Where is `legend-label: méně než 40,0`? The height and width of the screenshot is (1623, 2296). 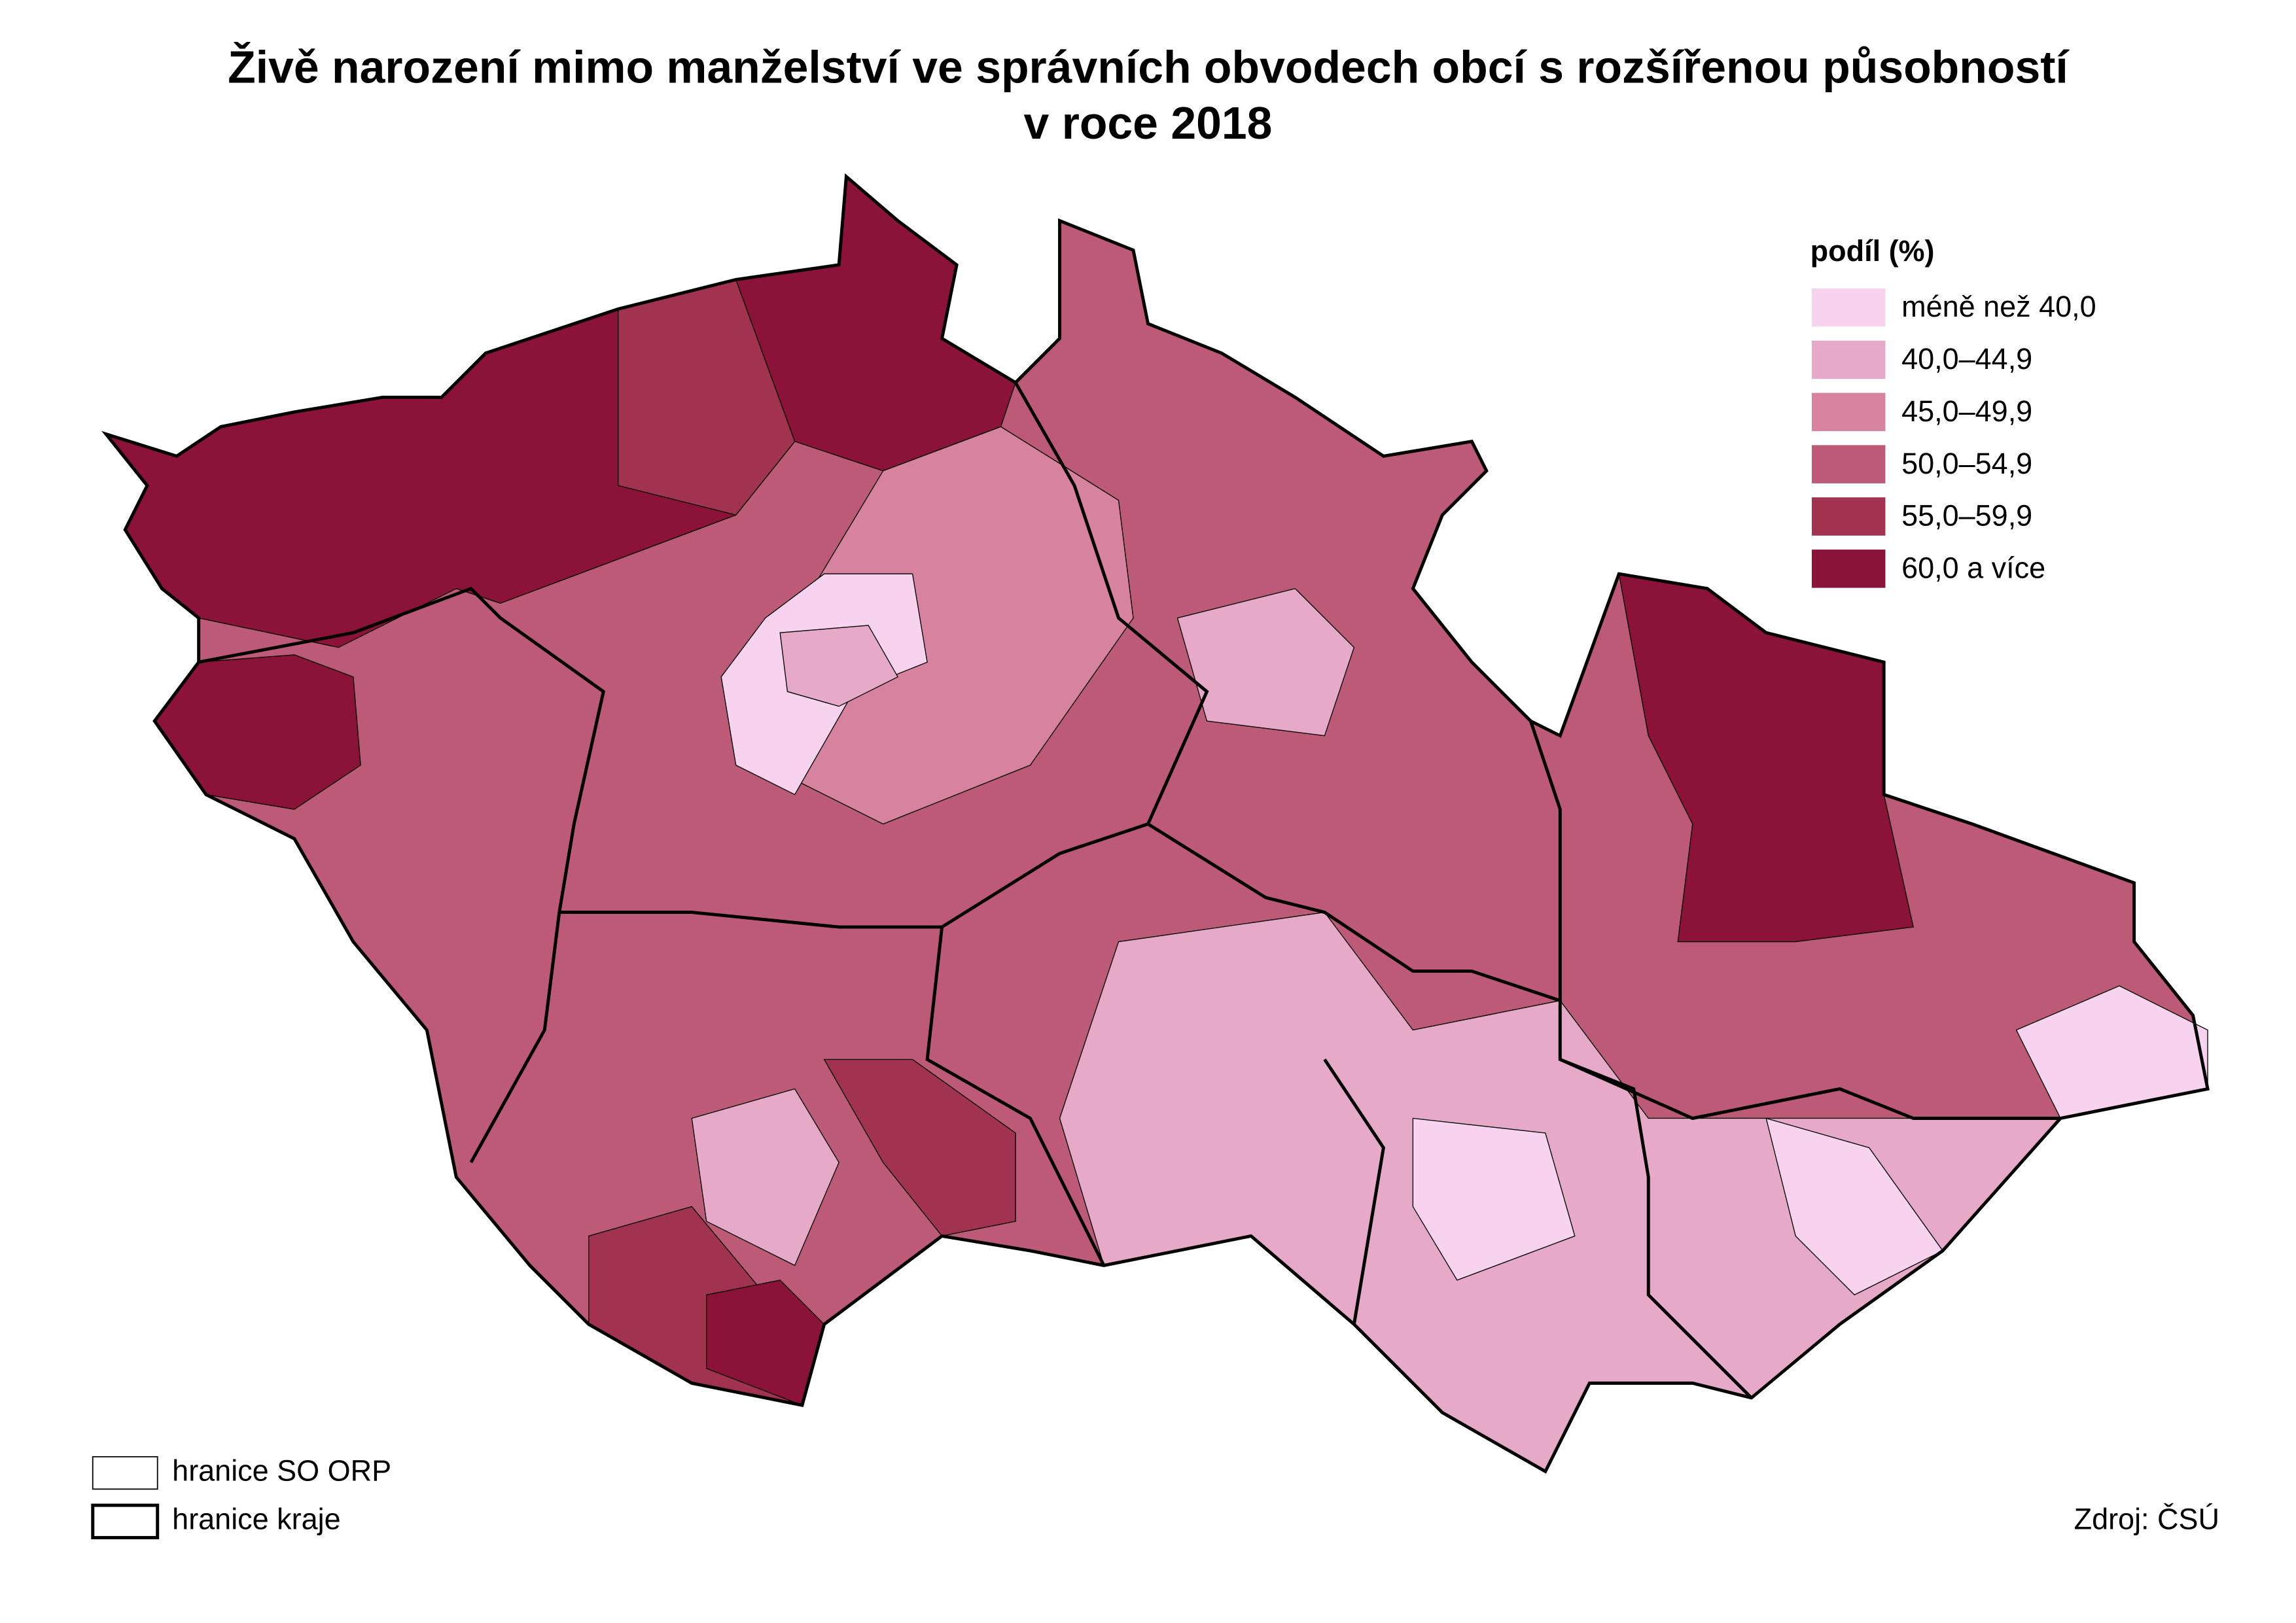 legend-label: méně než 40,0 is located at coordinates (1998, 307).